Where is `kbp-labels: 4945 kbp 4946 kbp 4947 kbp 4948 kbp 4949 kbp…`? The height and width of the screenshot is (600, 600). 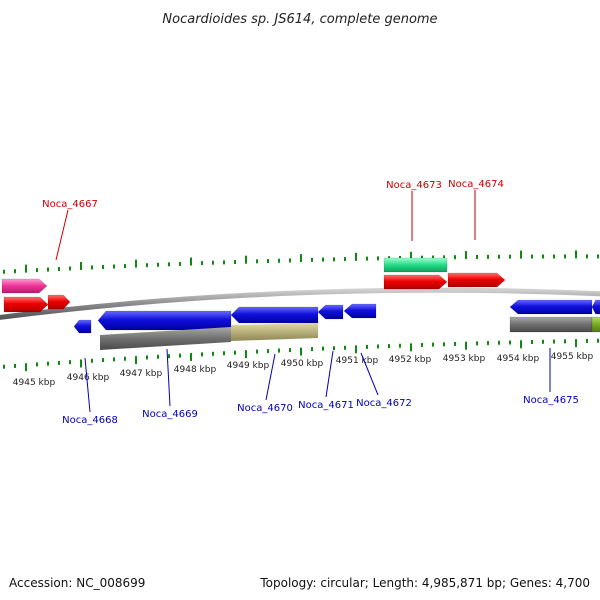 kbp-labels: 4945 kbp 4946 kbp 4947 kbp 4948 kbp 4949 kbp… is located at coordinates (303, 370).